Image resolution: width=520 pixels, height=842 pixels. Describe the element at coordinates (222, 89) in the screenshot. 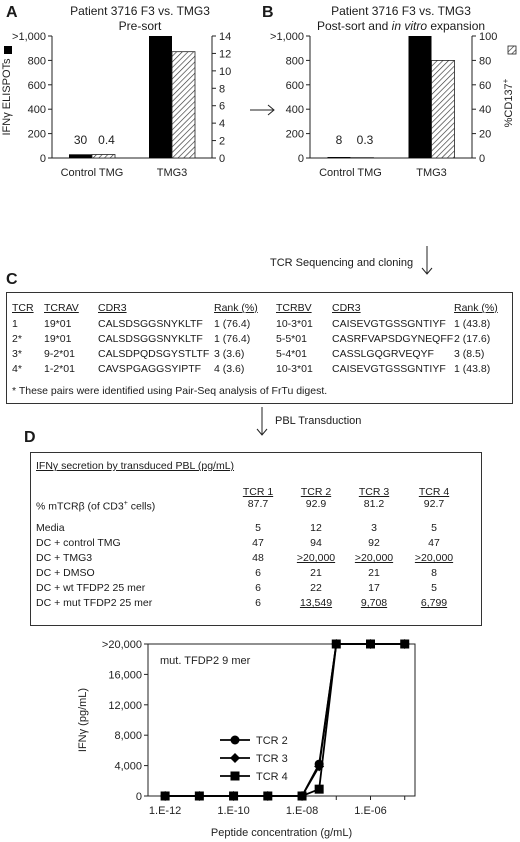

I see `right-tick-label: 8` at that location.